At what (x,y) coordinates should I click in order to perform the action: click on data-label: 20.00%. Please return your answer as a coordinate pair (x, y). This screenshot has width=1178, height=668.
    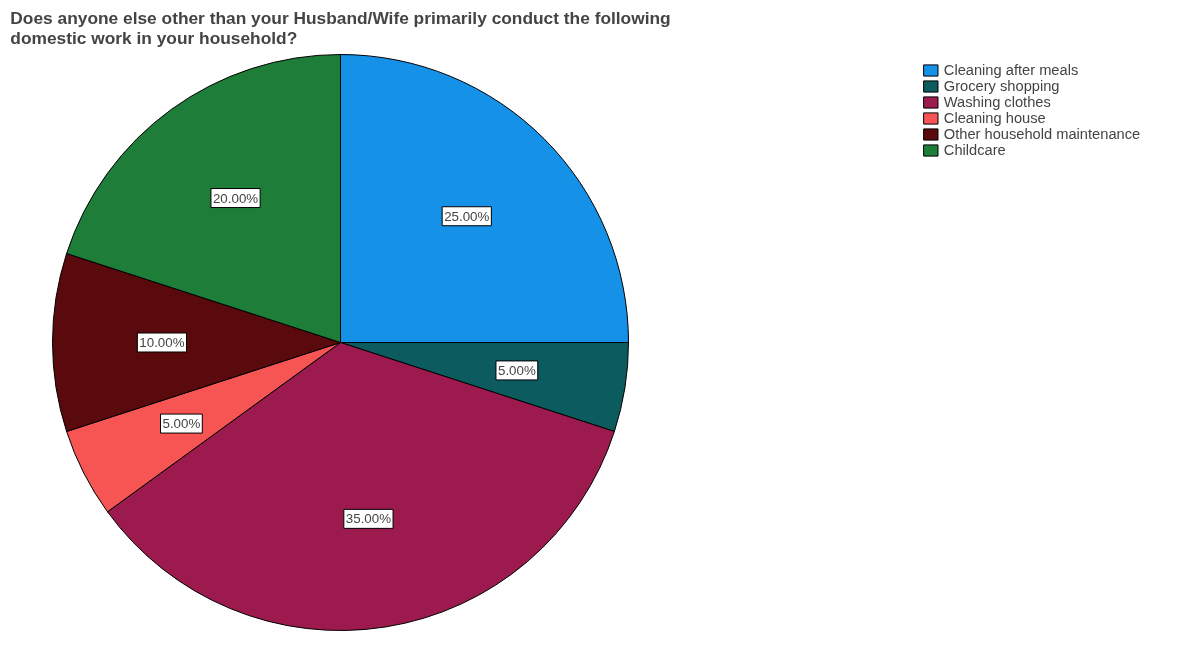
    Looking at the image, I should click on (235, 198).